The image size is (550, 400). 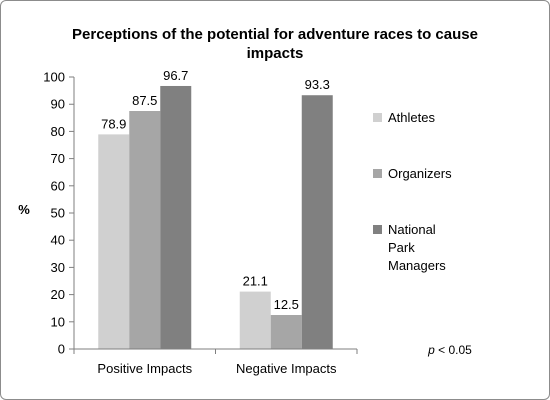 What do you see at coordinates (58, 131) in the screenshot?
I see `y-tick-label: 80` at bounding box center [58, 131].